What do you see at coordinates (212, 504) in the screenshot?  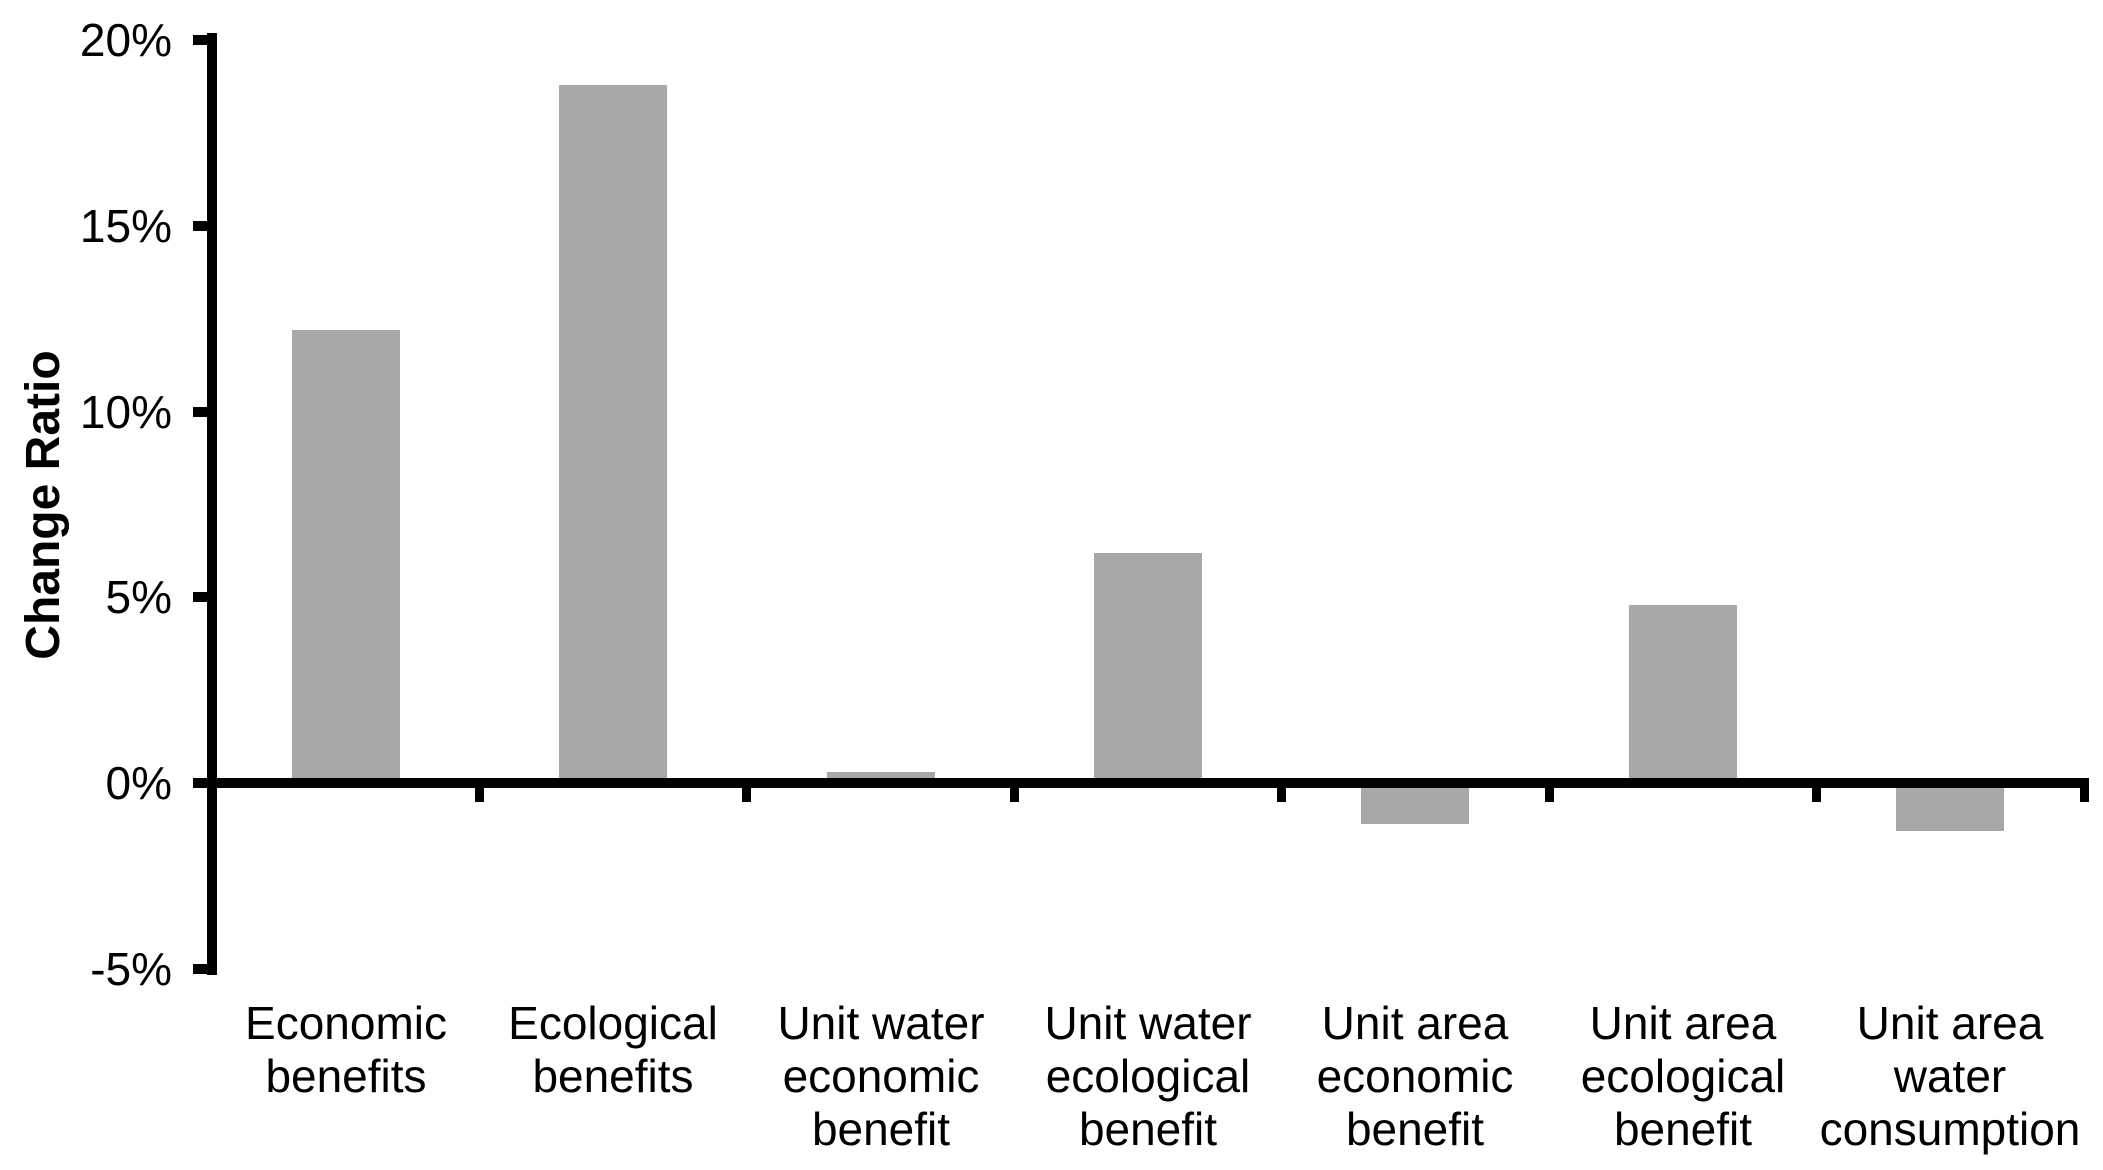 I see `y-axis-line` at bounding box center [212, 504].